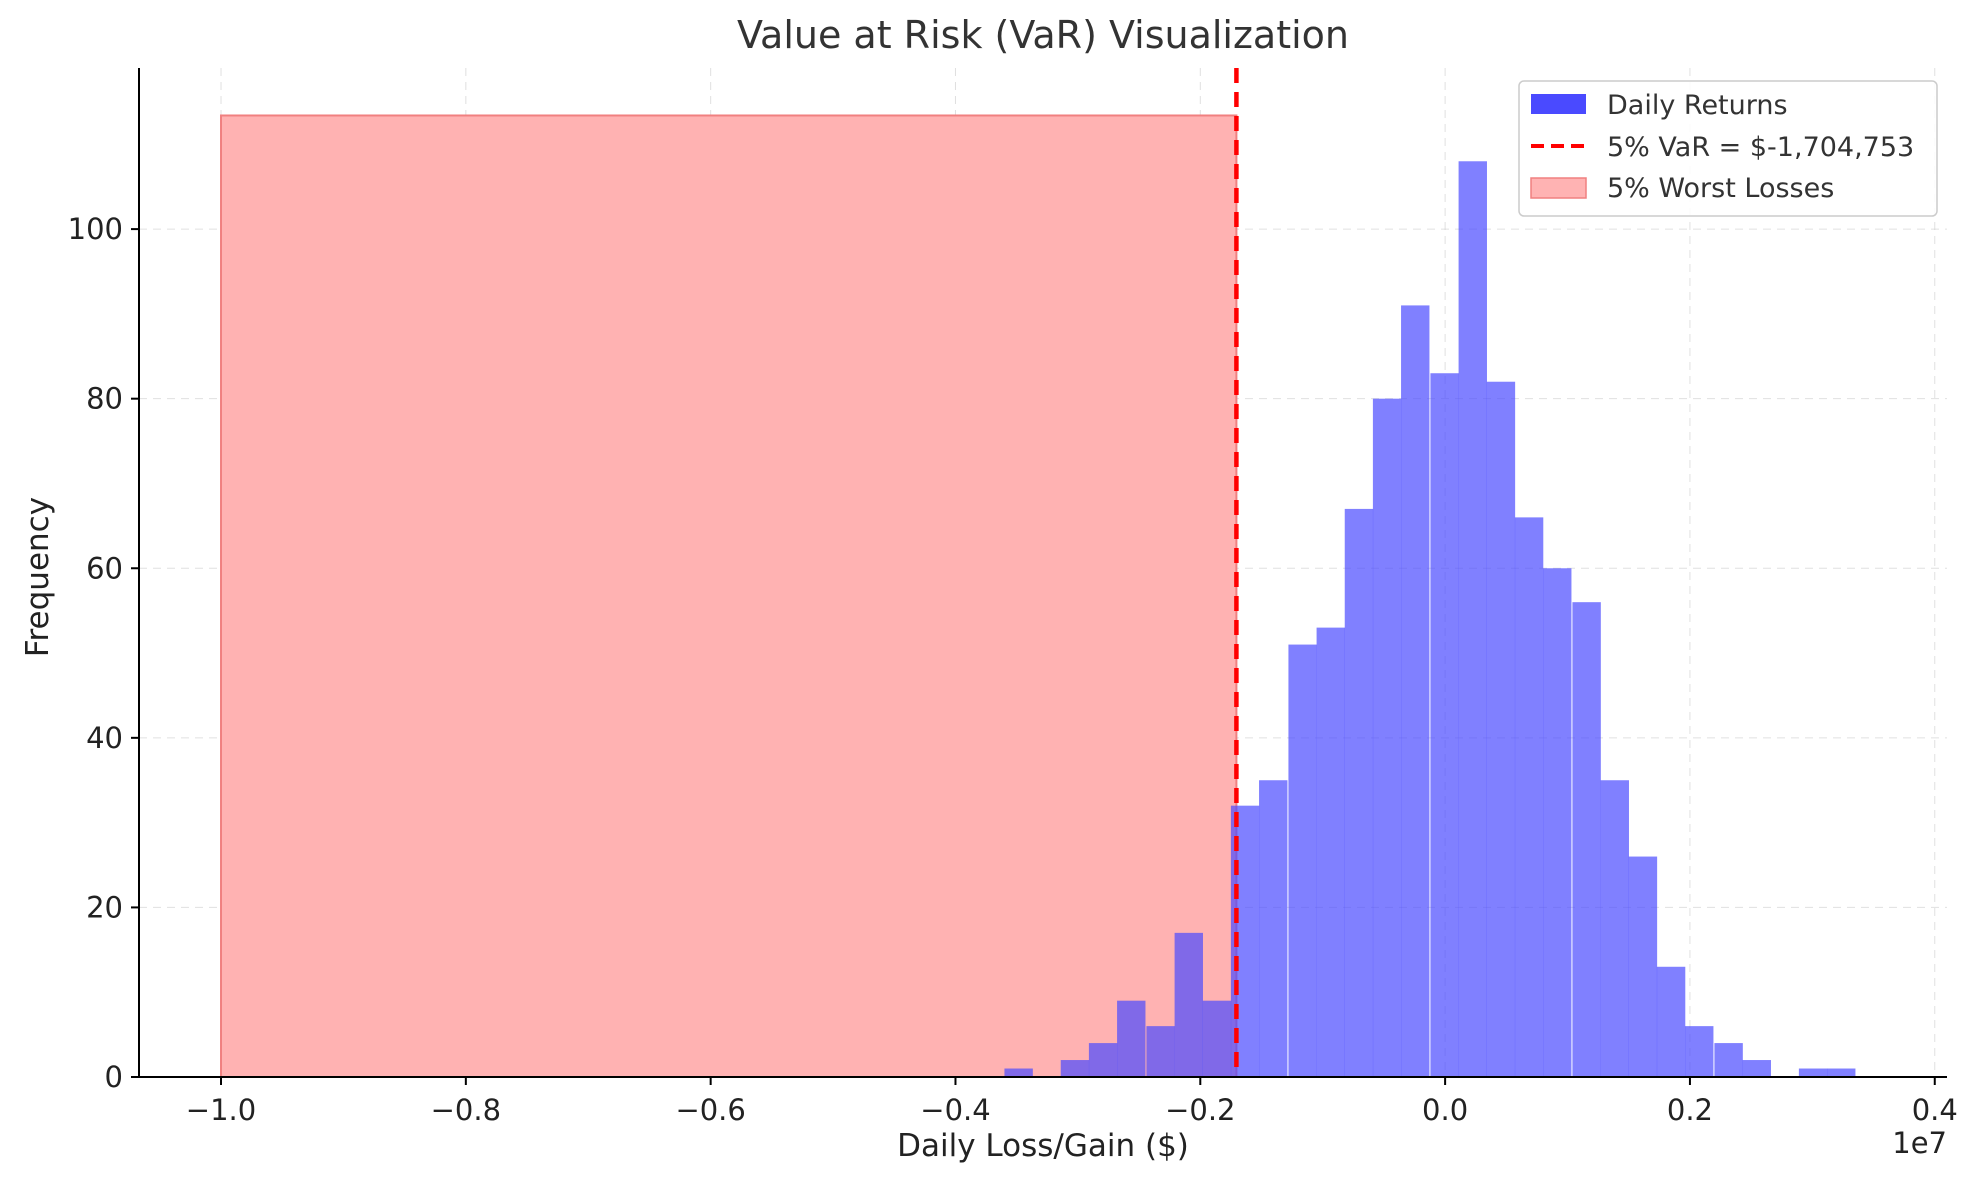 The image size is (1978, 1180). Describe the element at coordinates (1043, 1146) in the screenshot. I see `x-axis-label: Daily Loss/Gain ($)` at that location.